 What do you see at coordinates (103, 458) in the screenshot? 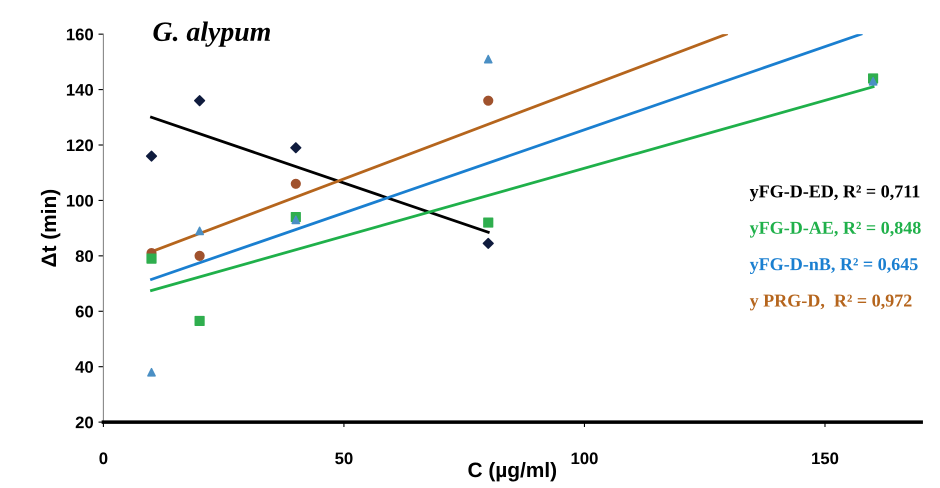
I see `x-tick-label: 0` at bounding box center [103, 458].